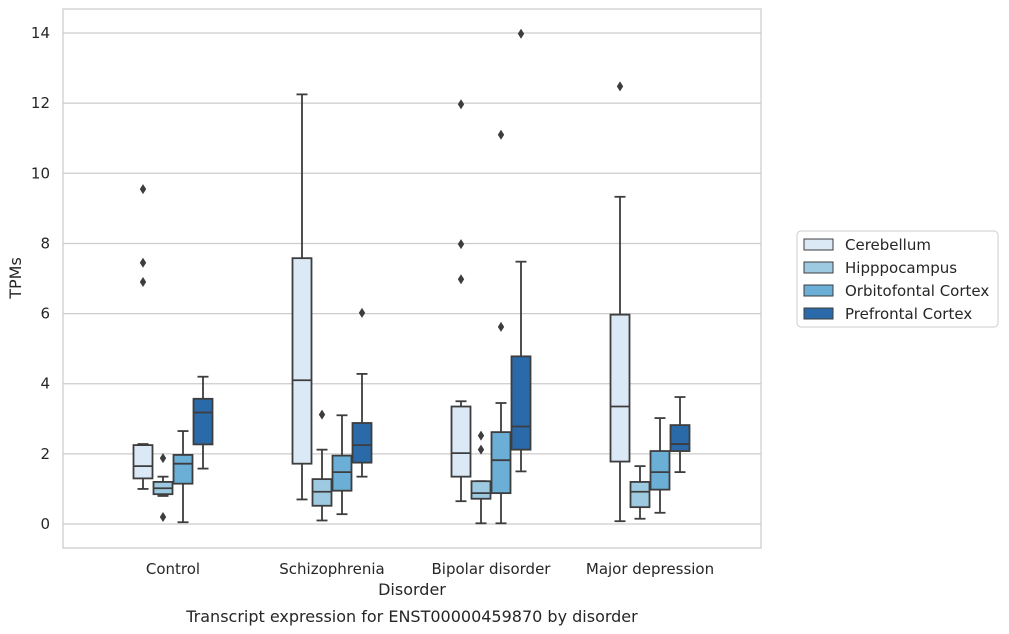 Image resolution: width=1009 pixels, height=634 pixels. I want to click on y-axis-label: TPMs, so click(15, 278).